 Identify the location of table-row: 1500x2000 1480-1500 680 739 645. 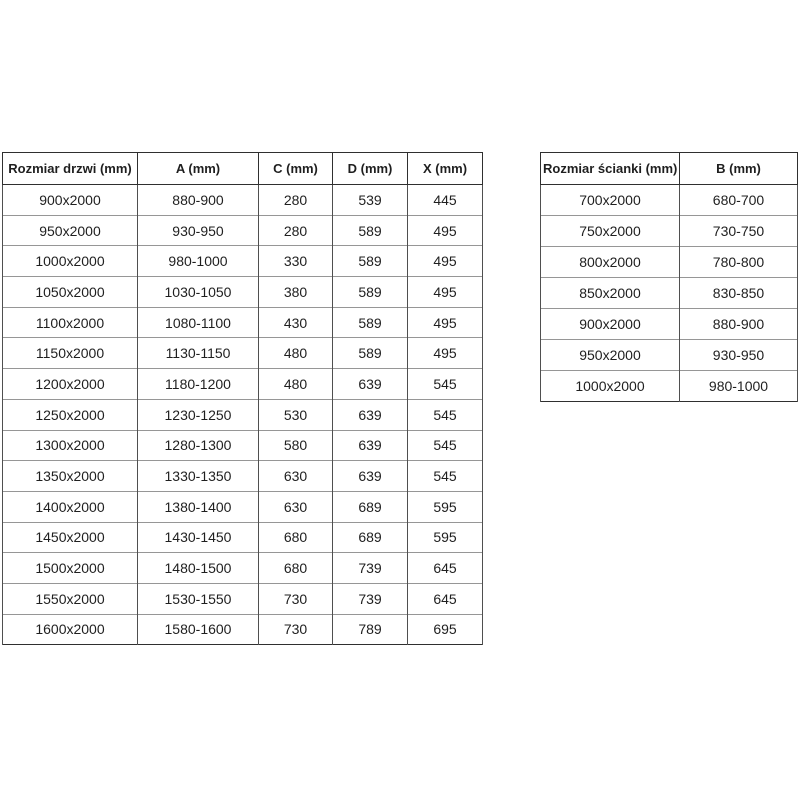
(242, 568).